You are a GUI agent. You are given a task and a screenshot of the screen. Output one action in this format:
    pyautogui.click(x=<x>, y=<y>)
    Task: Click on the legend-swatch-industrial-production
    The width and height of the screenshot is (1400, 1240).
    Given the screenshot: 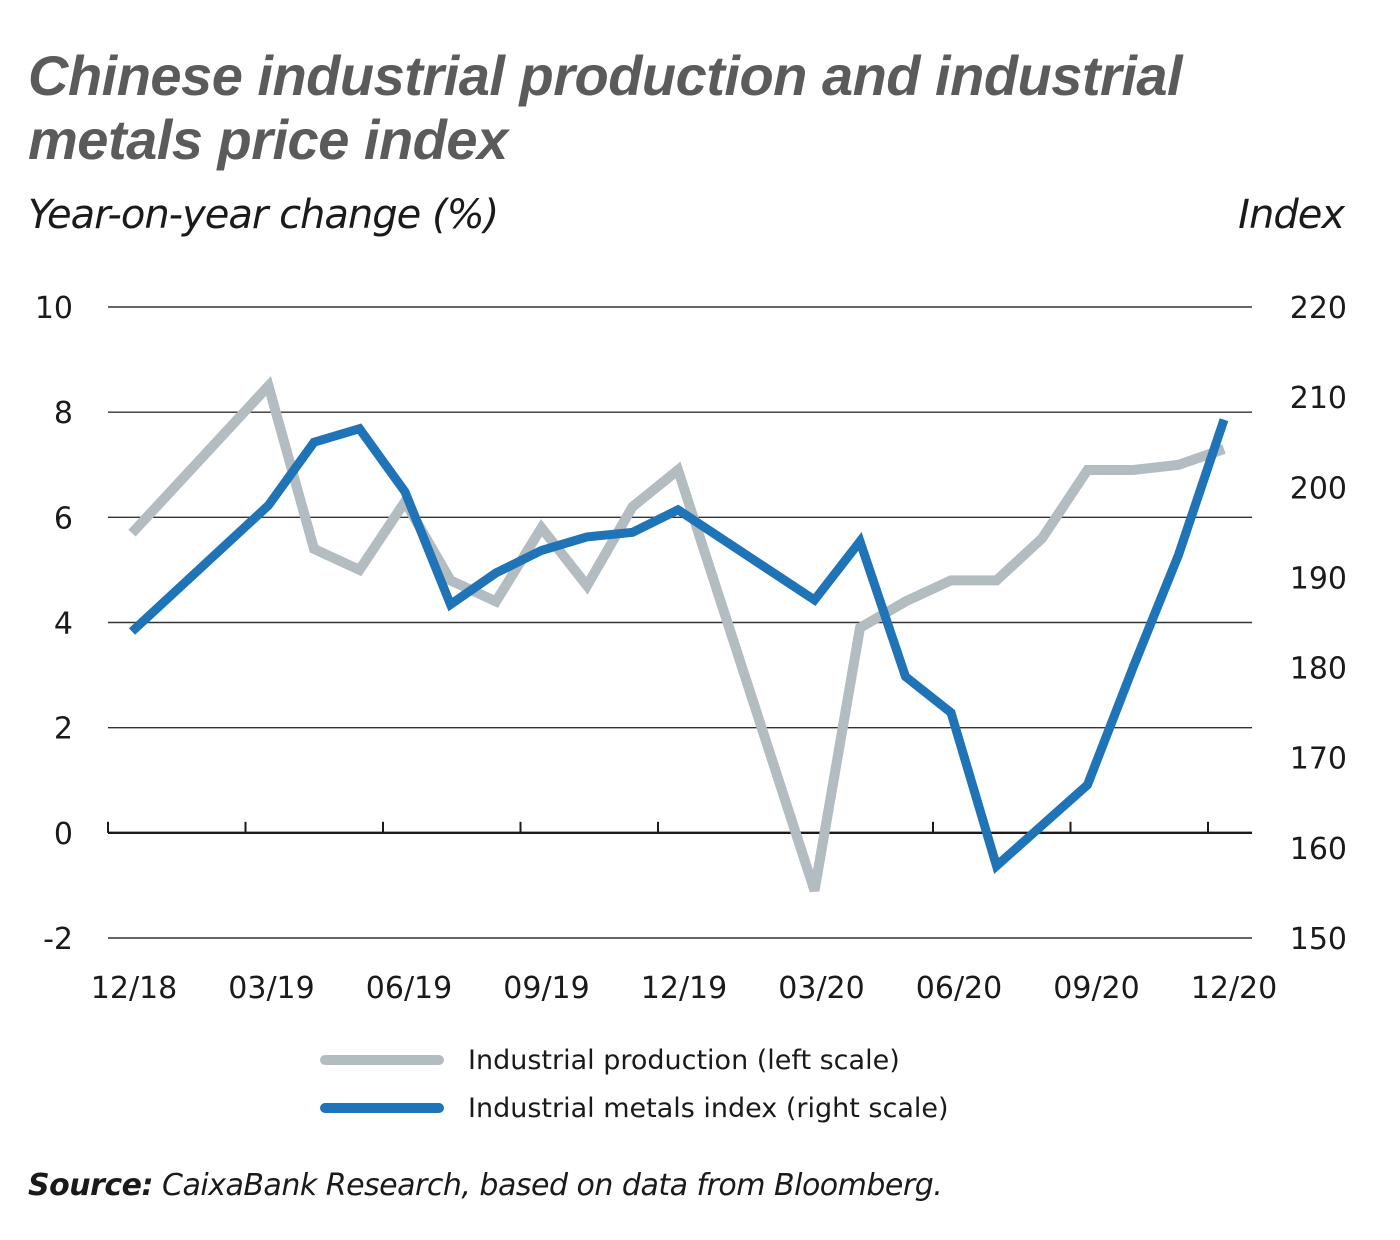 What is the action you would take?
    pyautogui.click(x=382, y=1060)
    